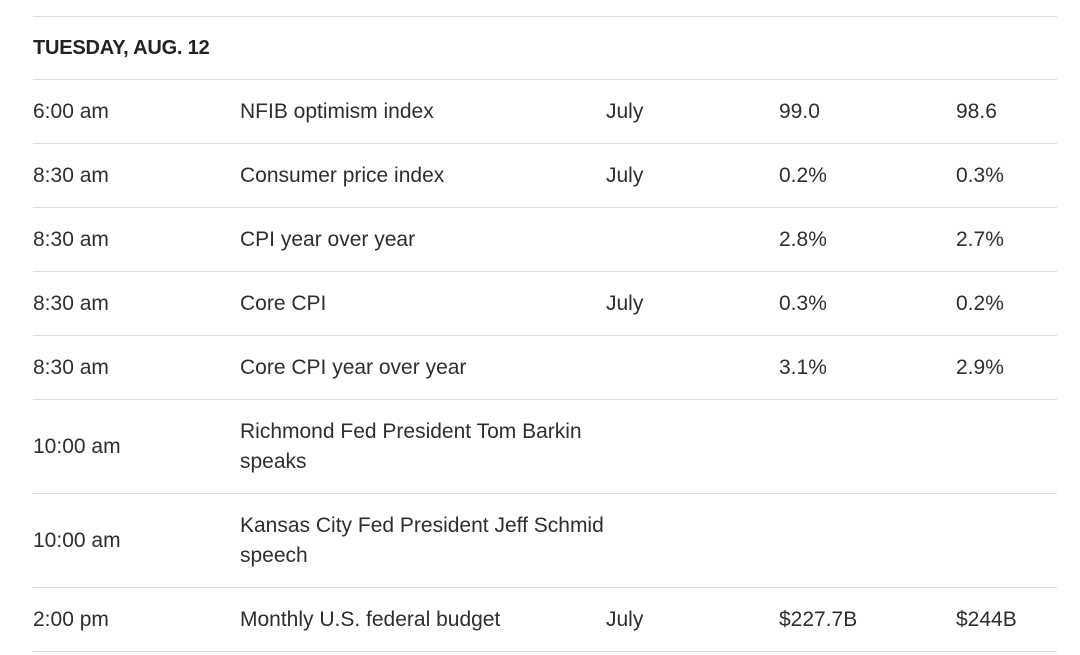  Describe the element at coordinates (337, 111) in the screenshot. I see `event-cell: NFIB optimism index` at that location.